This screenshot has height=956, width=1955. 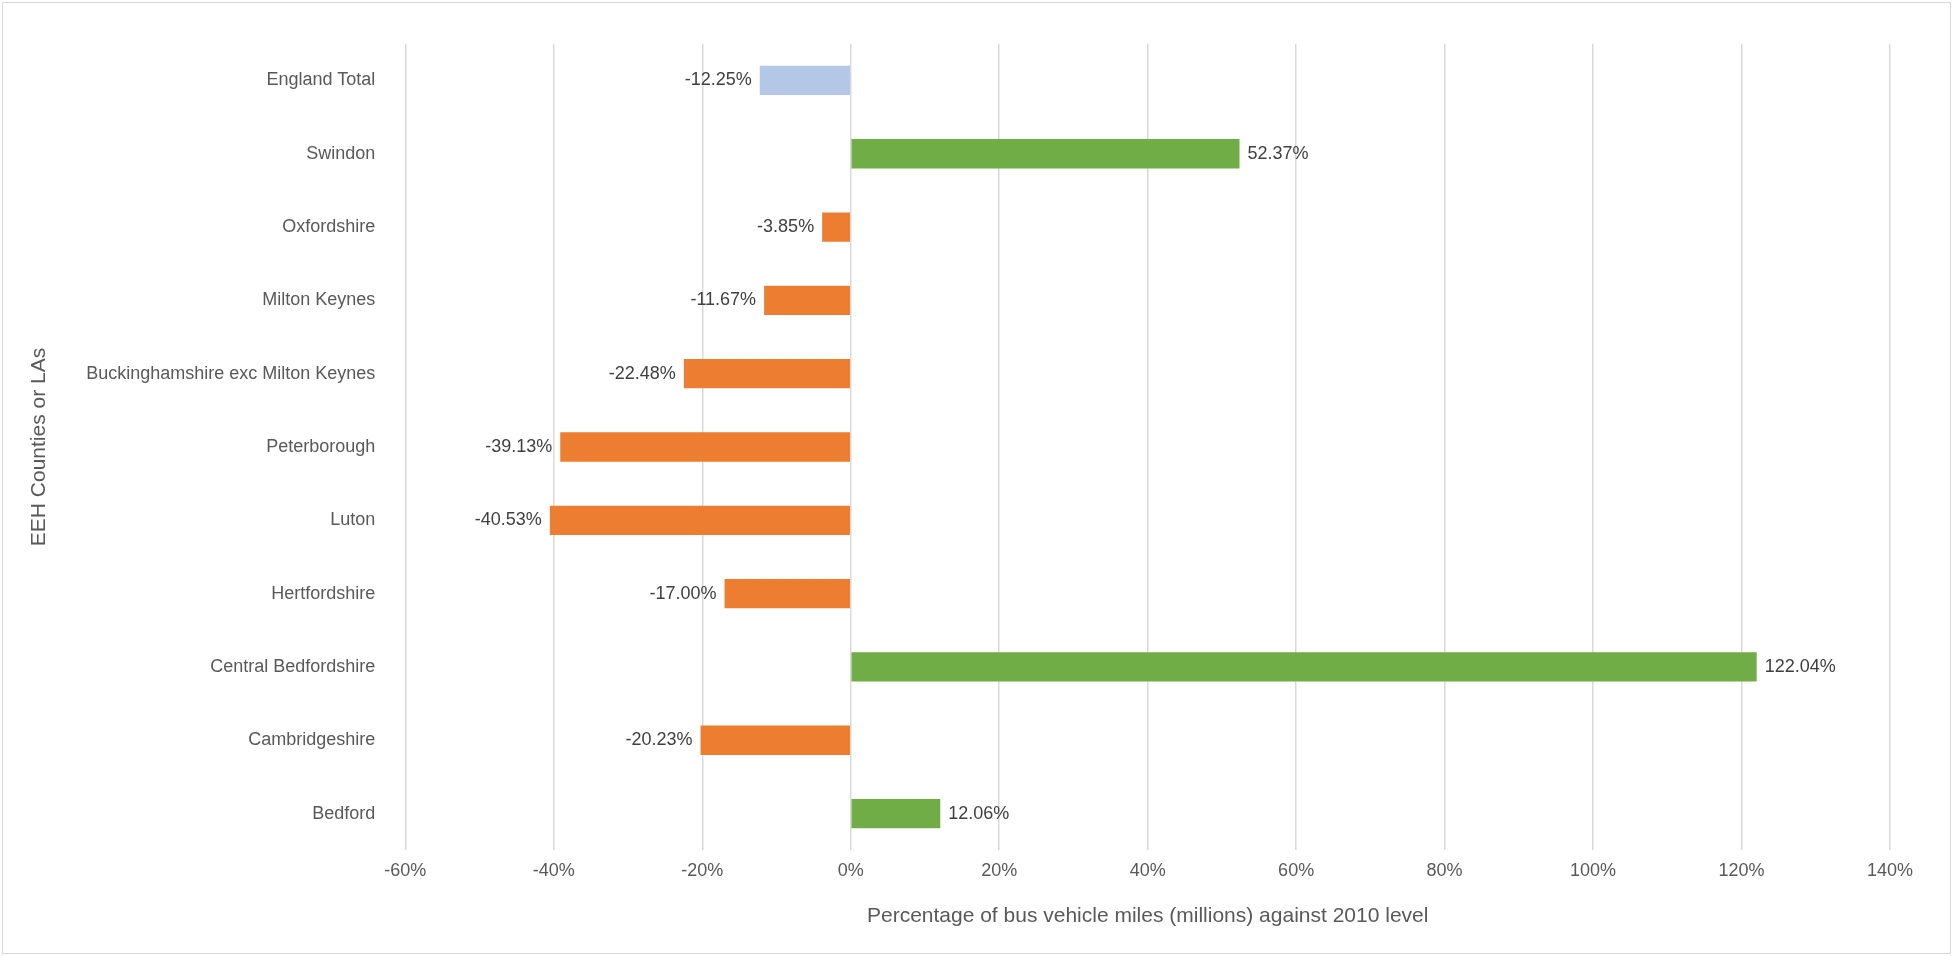 What do you see at coordinates (979, 812) in the screenshot?
I see `data-label: 12.06%` at bounding box center [979, 812].